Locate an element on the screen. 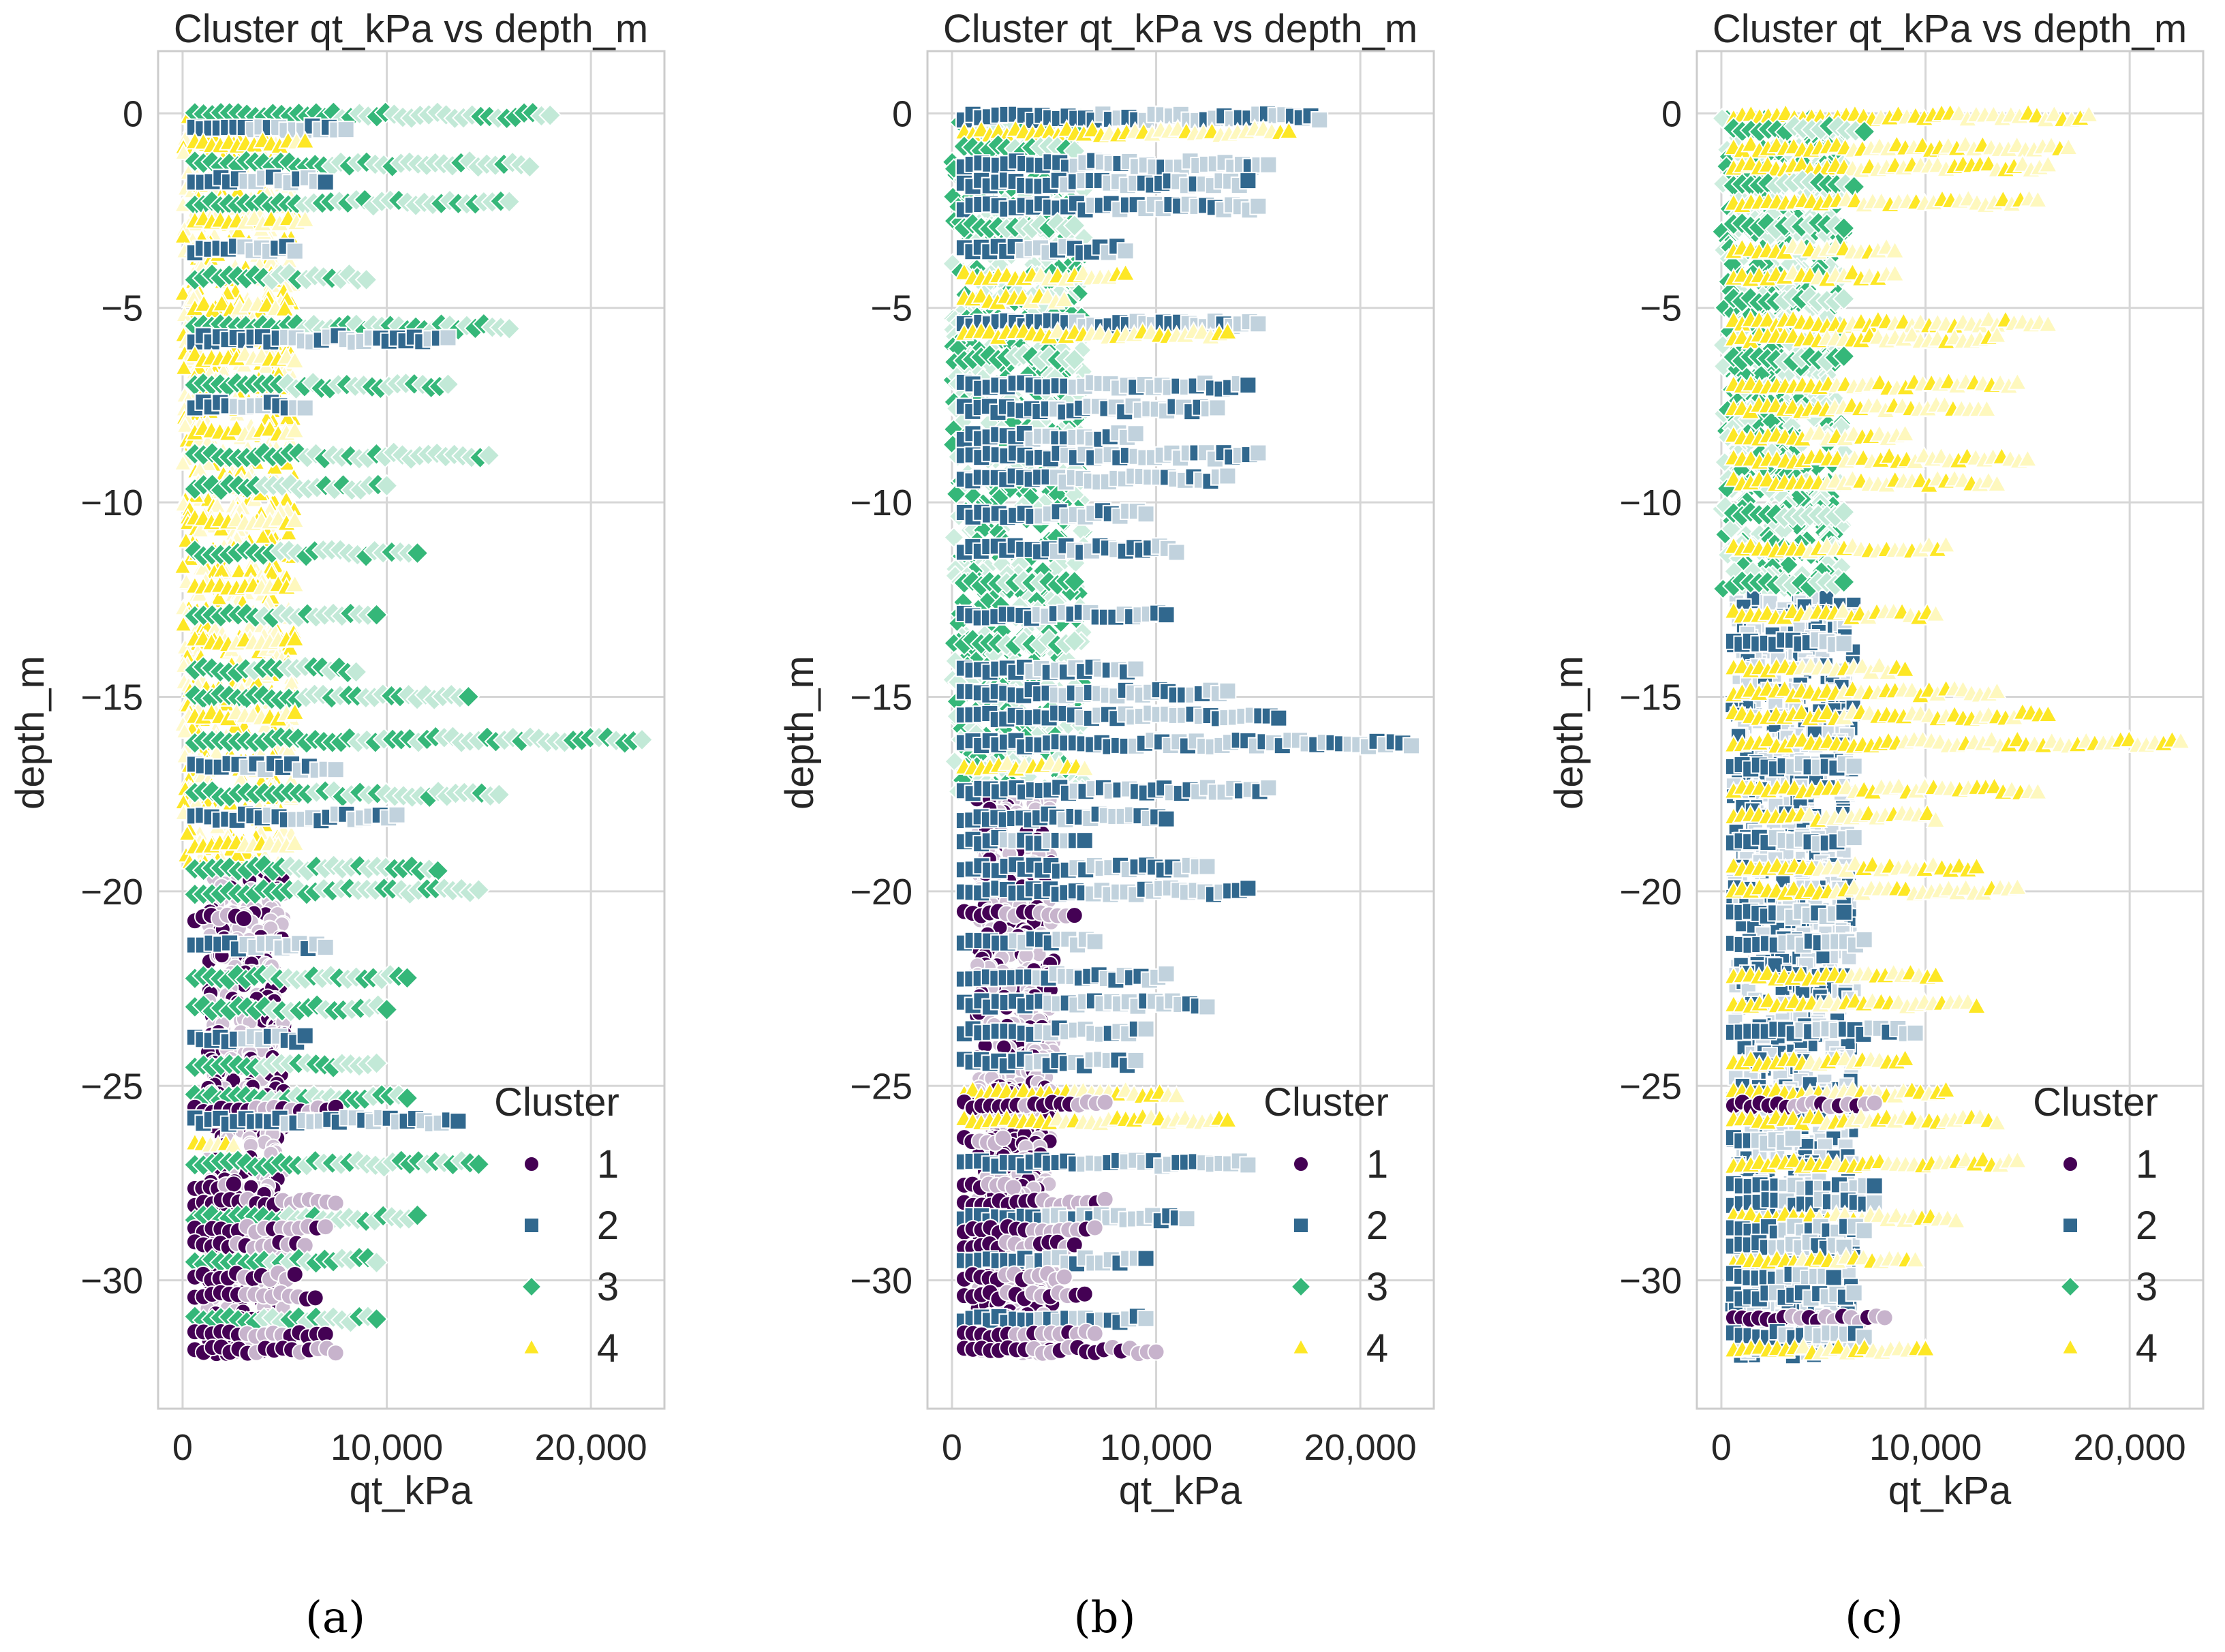  x-axis-label: qt_kPa is located at coordinates (411, 1491).